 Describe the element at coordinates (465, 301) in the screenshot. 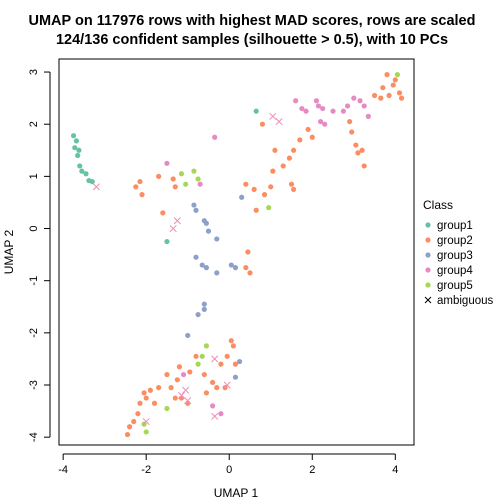

I see `legend-label: ambiguous` at that location.